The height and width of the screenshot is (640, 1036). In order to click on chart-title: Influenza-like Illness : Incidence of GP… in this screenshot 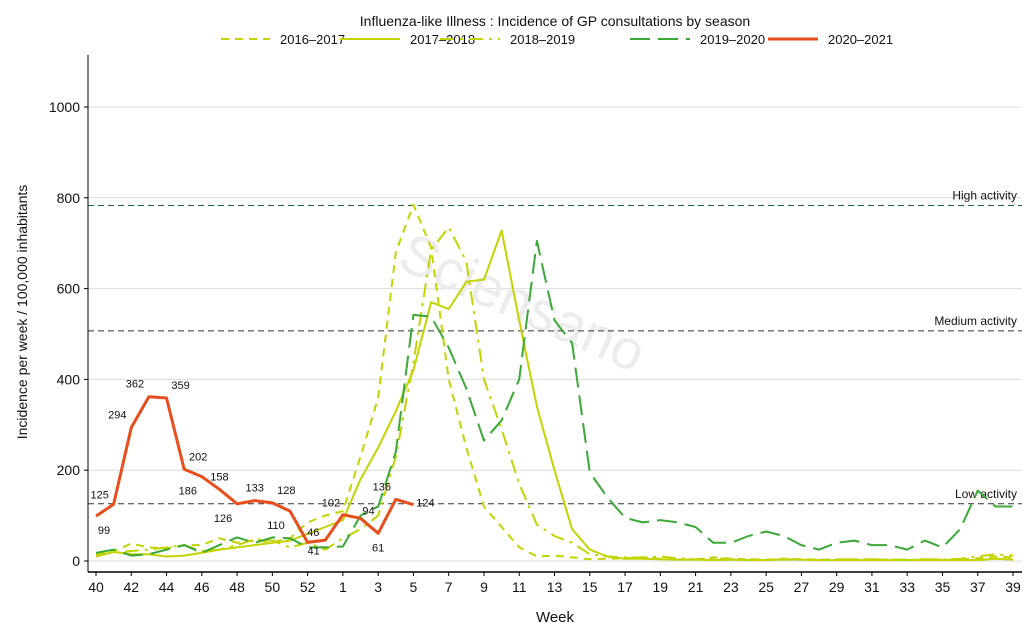, I will do `click(555, 21)`.